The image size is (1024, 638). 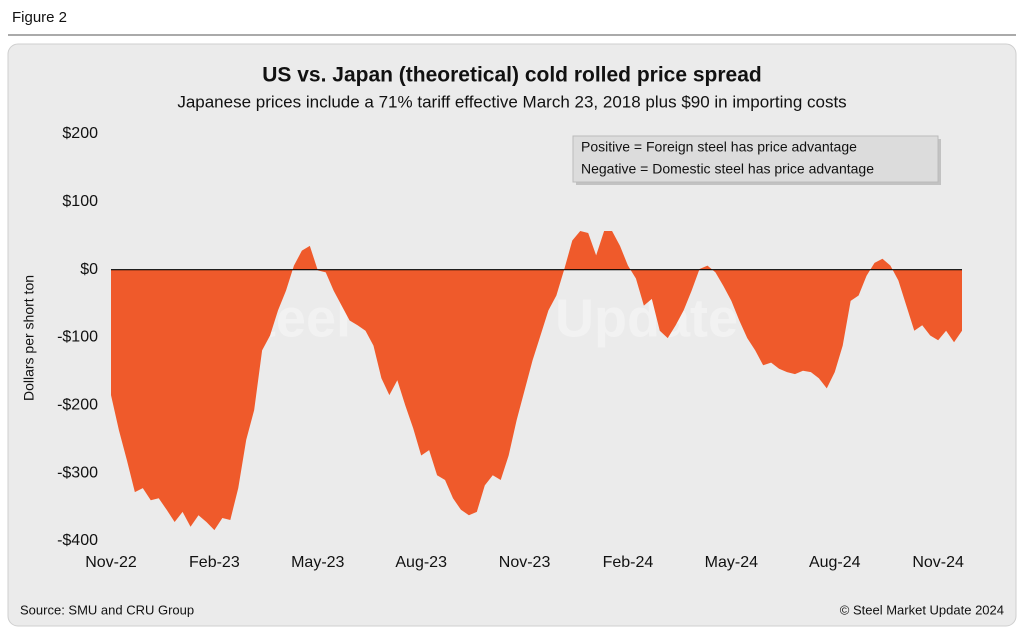 I want to click on y-tick-label: $200, so click(x=80, y=133).